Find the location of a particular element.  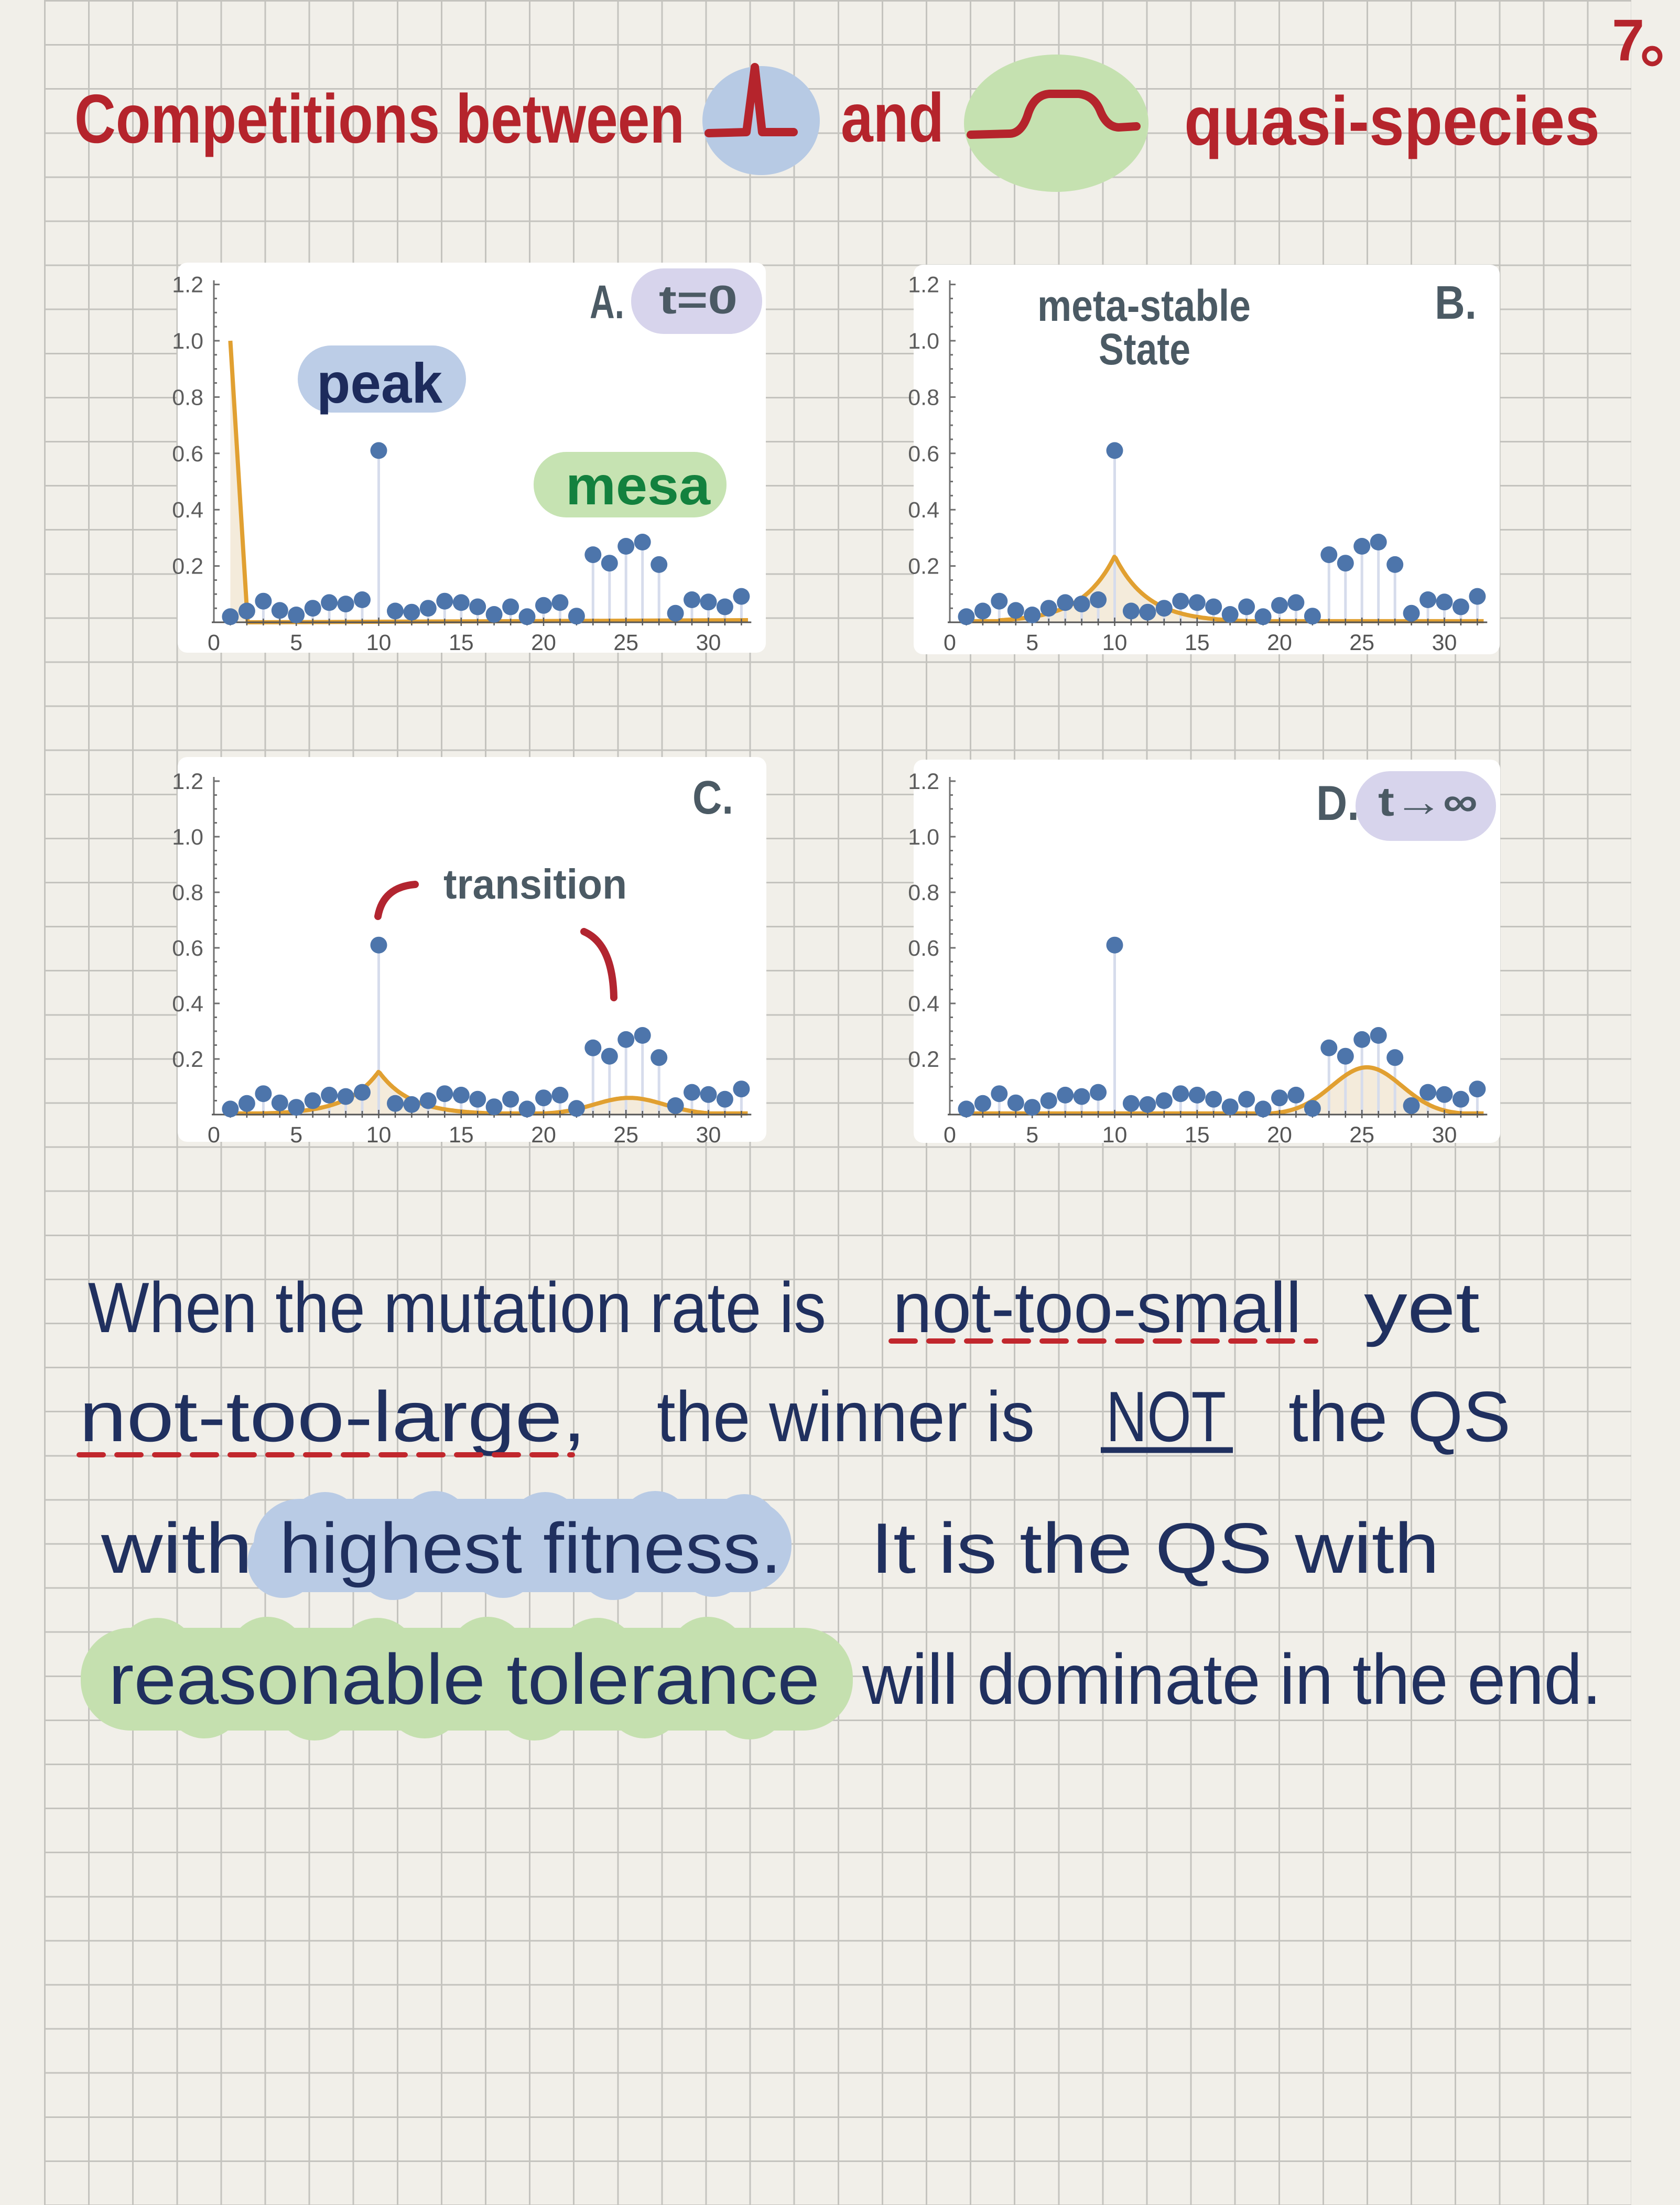

svg-text: 7 is located at coordinates (1628, 40).